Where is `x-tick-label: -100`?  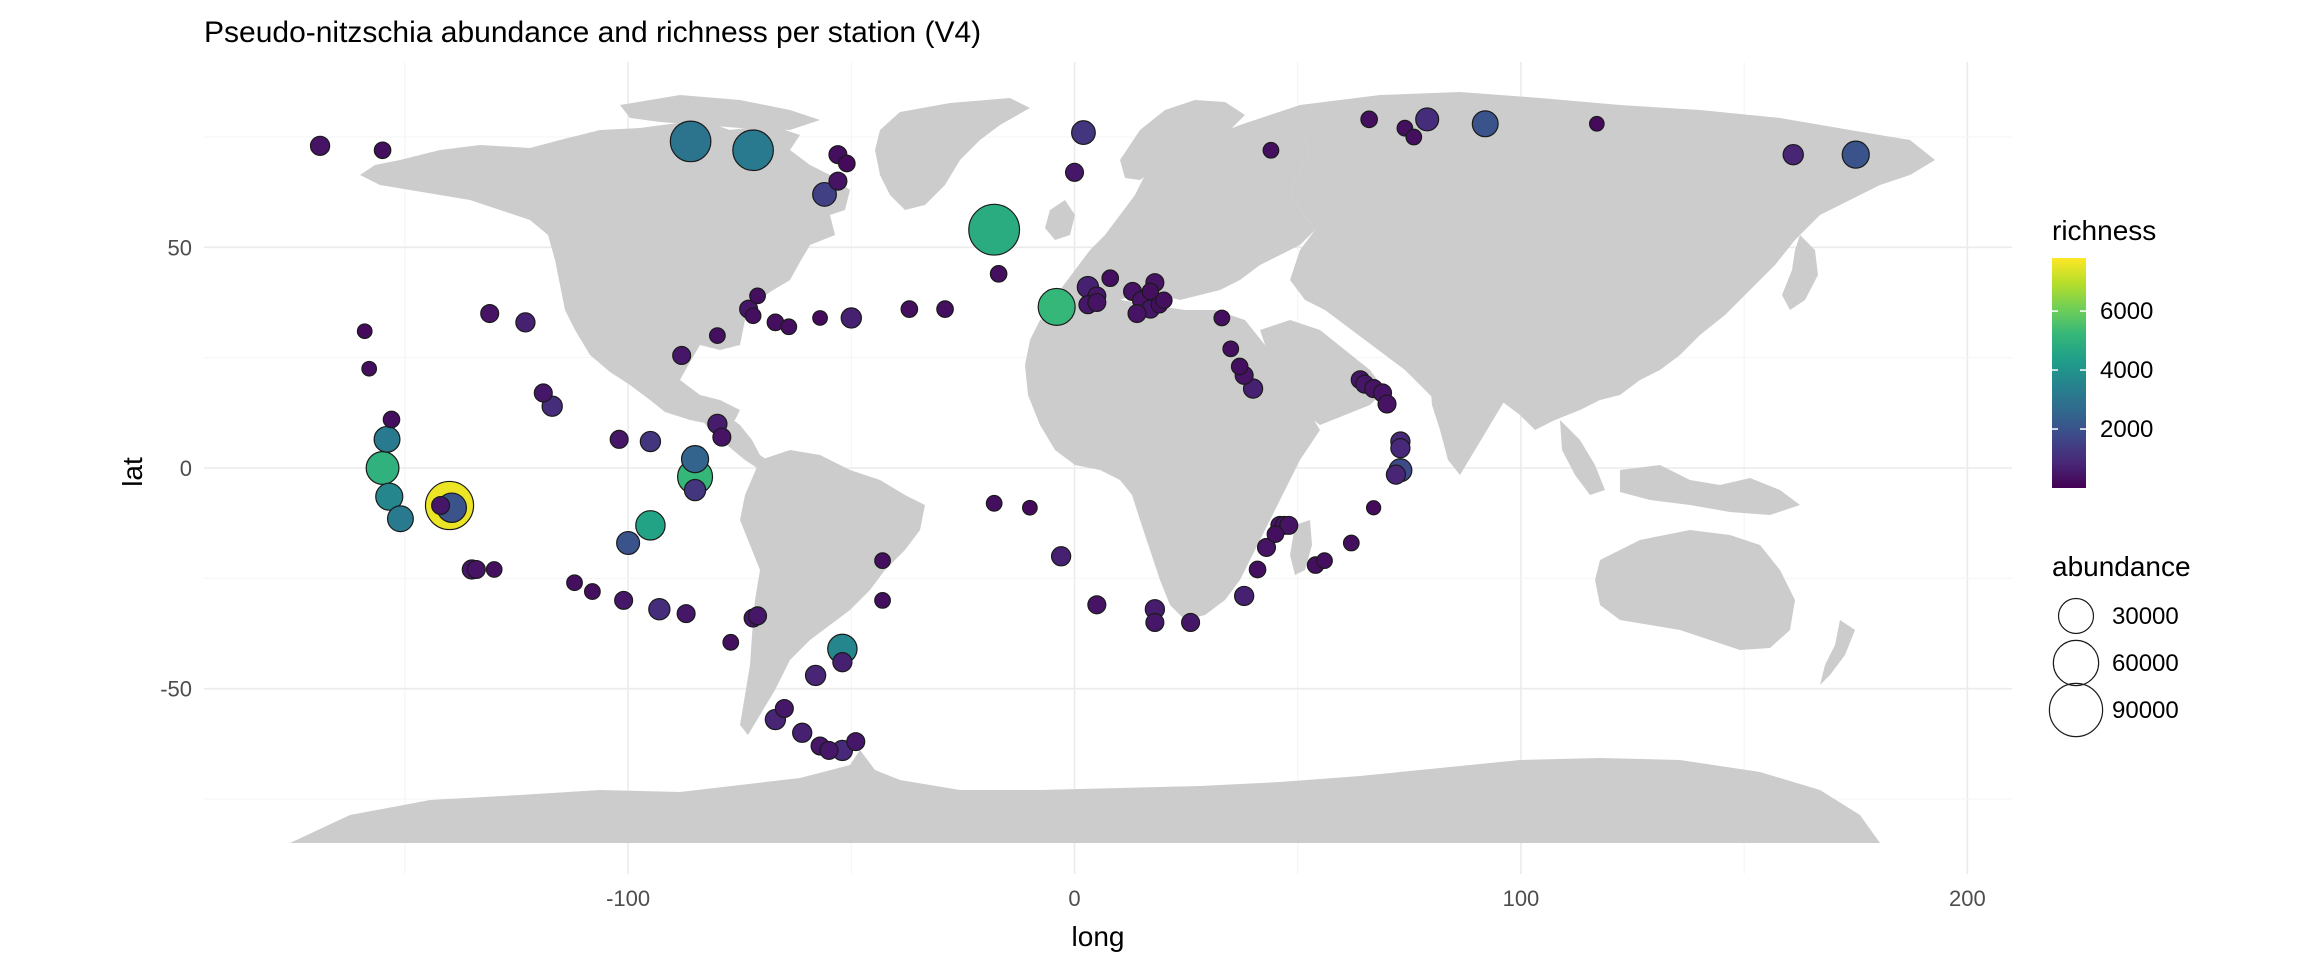
x-tick-label: -100 is located at coordinates (628, 898).